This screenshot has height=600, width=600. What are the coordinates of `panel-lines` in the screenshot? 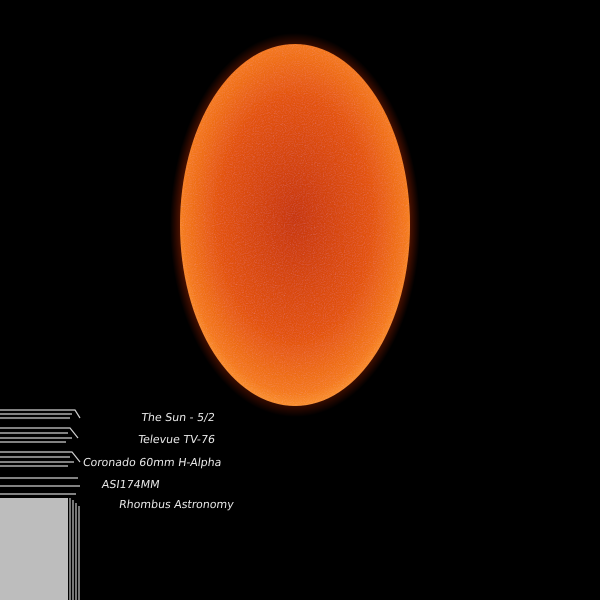 It's located at (74, 549).